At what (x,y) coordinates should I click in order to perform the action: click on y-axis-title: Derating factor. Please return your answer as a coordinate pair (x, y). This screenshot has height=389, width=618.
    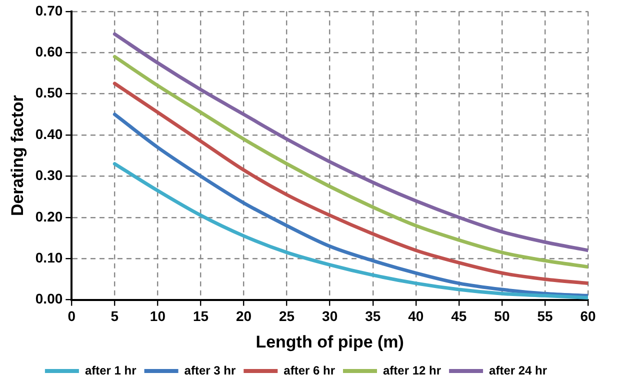
    Looking at the image, I should click on (17, 155).